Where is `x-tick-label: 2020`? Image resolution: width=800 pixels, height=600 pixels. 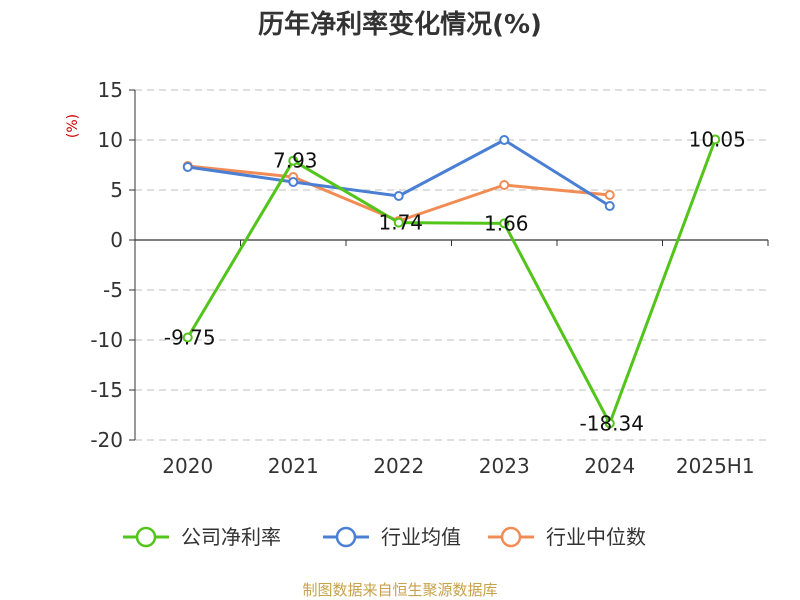 x-tick-label: 2020 is located at coordinates (187, 466).